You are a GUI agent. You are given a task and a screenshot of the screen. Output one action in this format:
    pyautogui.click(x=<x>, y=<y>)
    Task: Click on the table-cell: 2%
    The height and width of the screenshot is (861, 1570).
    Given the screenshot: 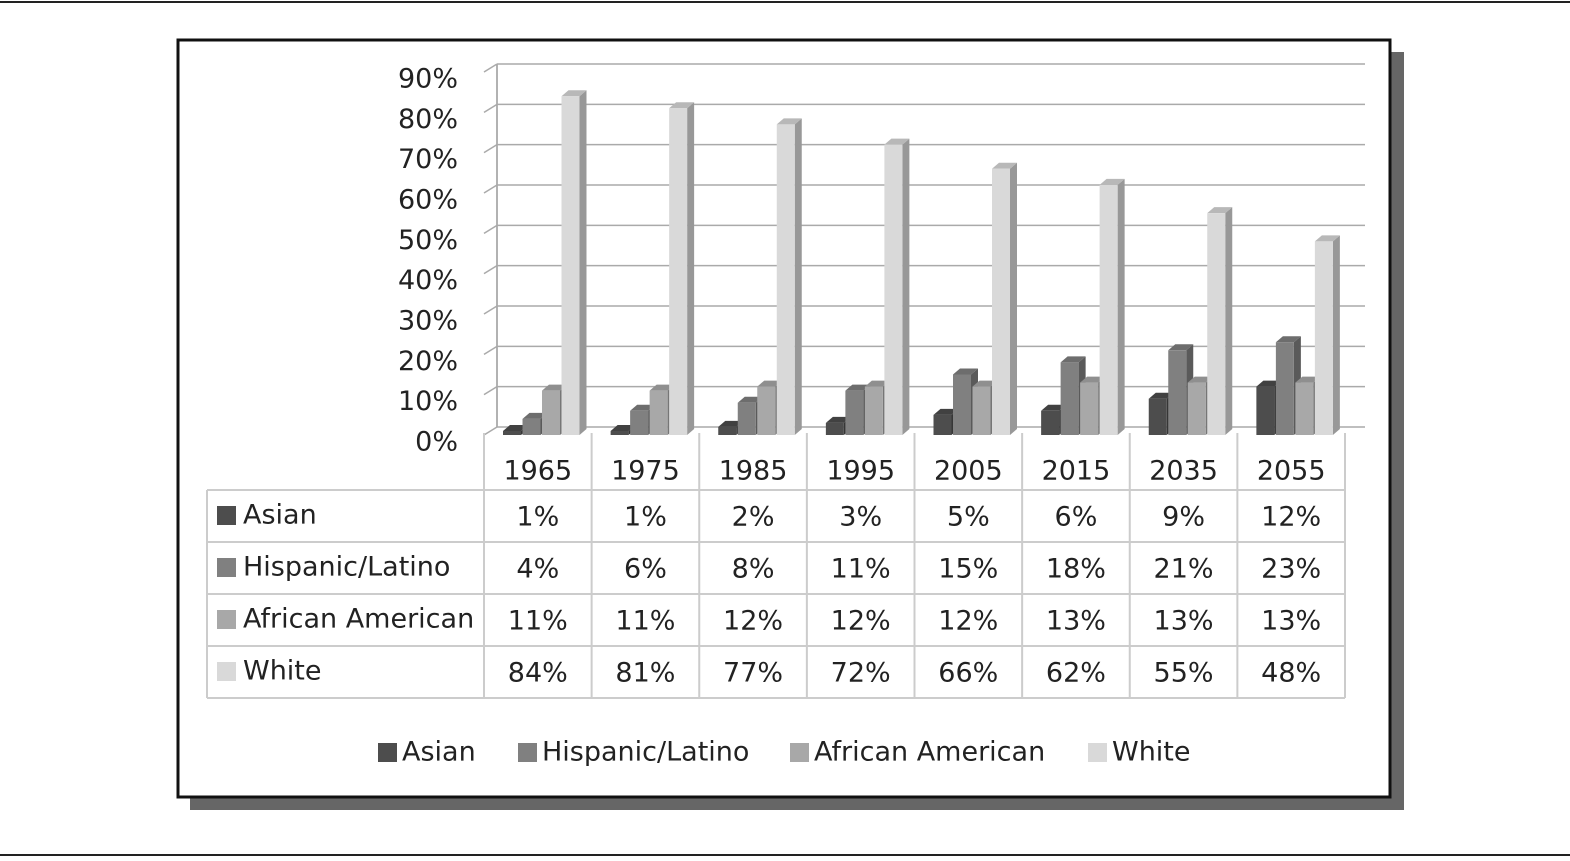 What is the action you would take?
    pyautogui.click(x=753, y=517)
    